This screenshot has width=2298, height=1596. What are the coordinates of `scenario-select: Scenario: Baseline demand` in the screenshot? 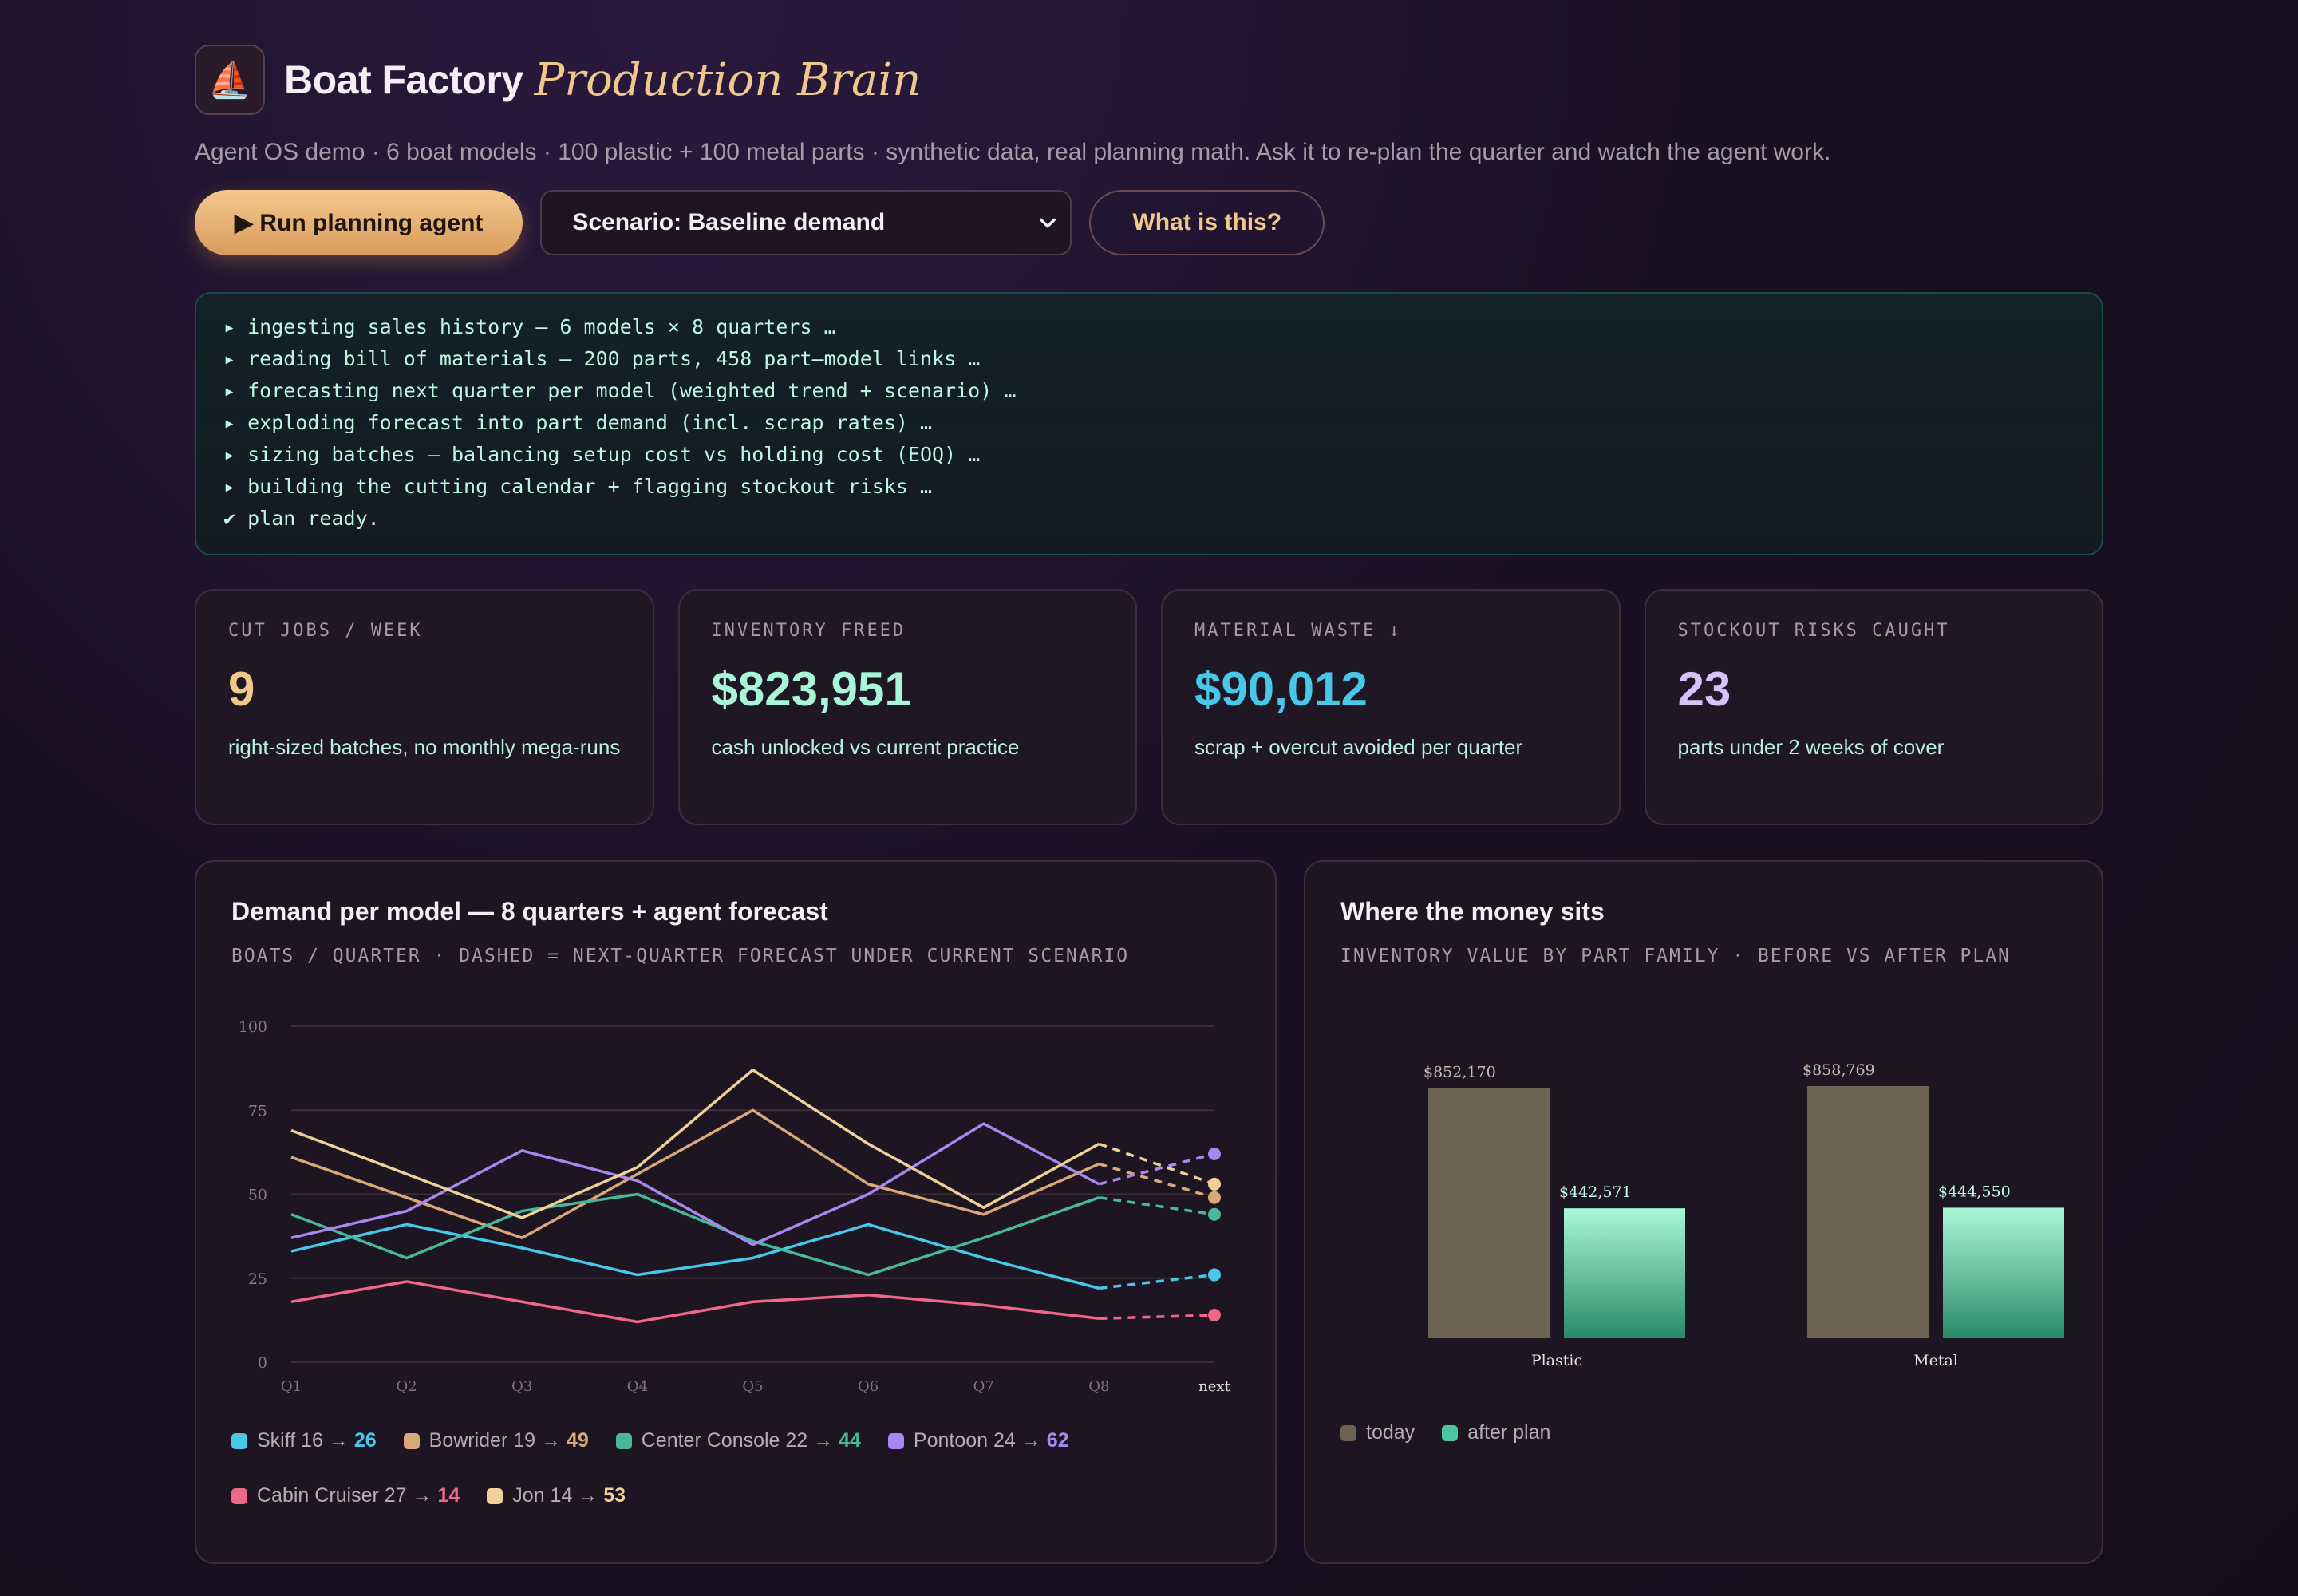 It's located at (806, 222).